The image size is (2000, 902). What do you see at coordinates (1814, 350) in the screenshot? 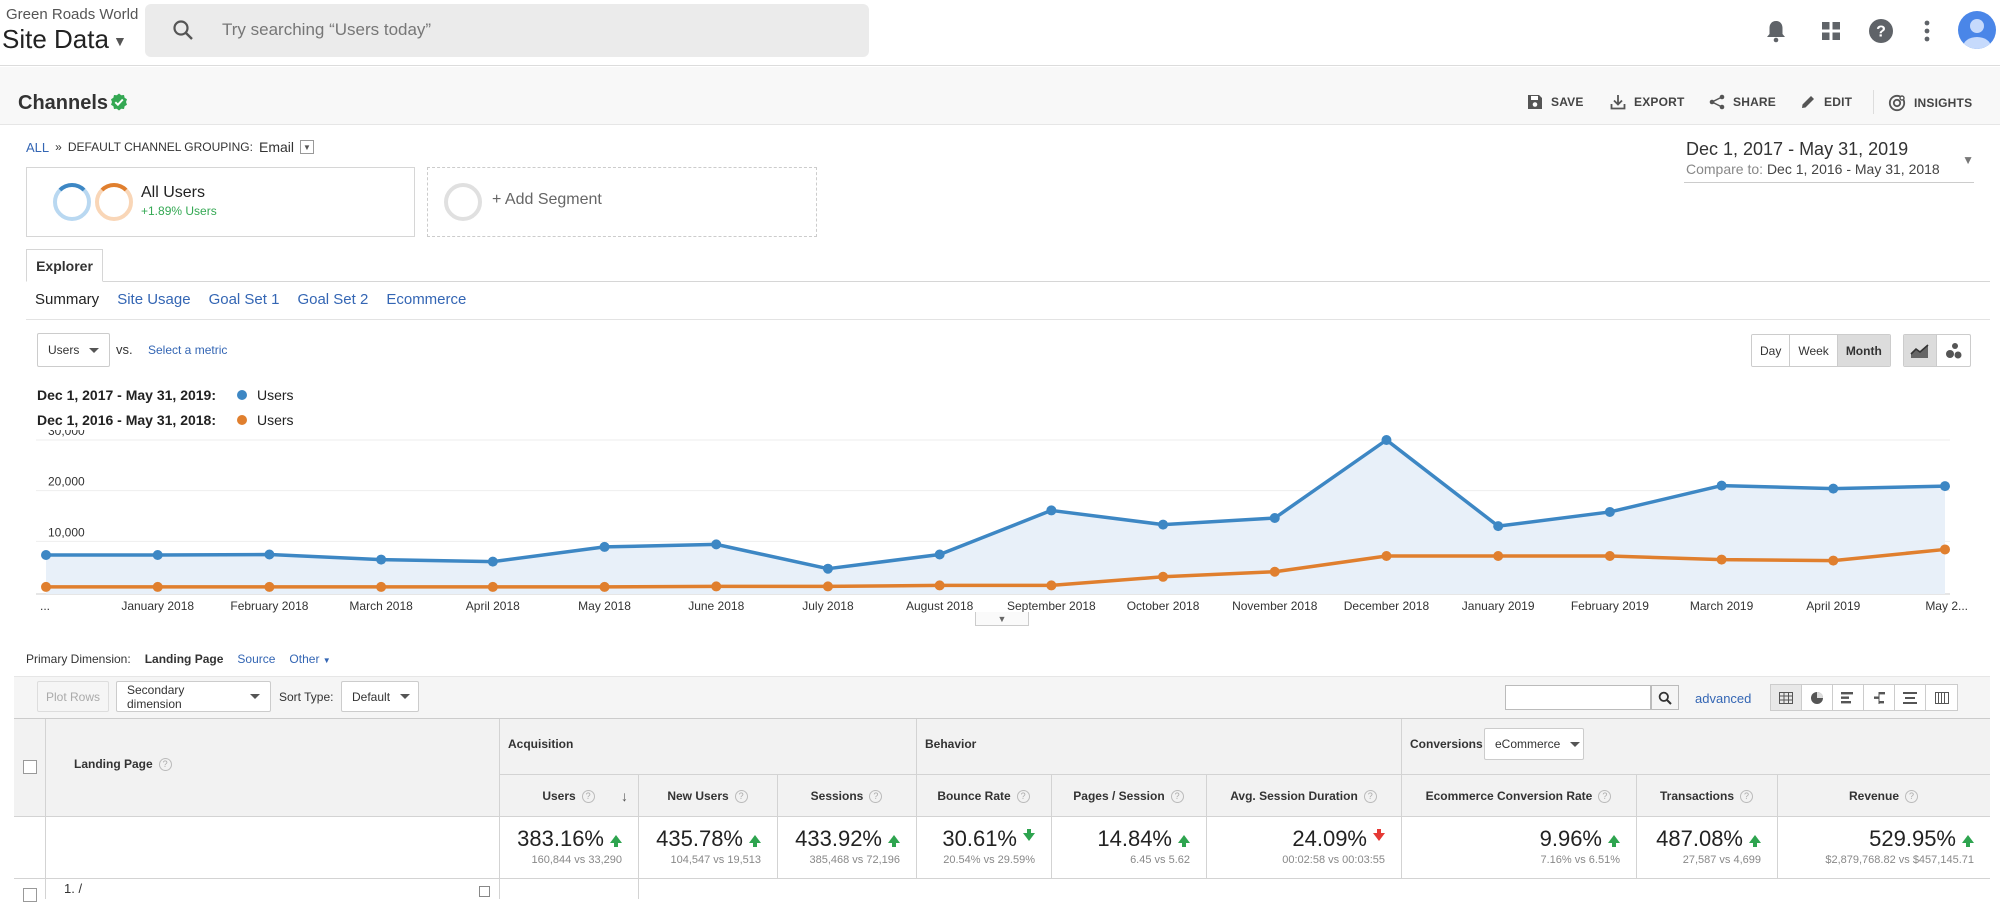
I see `granularity-week-button: Week` at bounding box center [1814, 350].